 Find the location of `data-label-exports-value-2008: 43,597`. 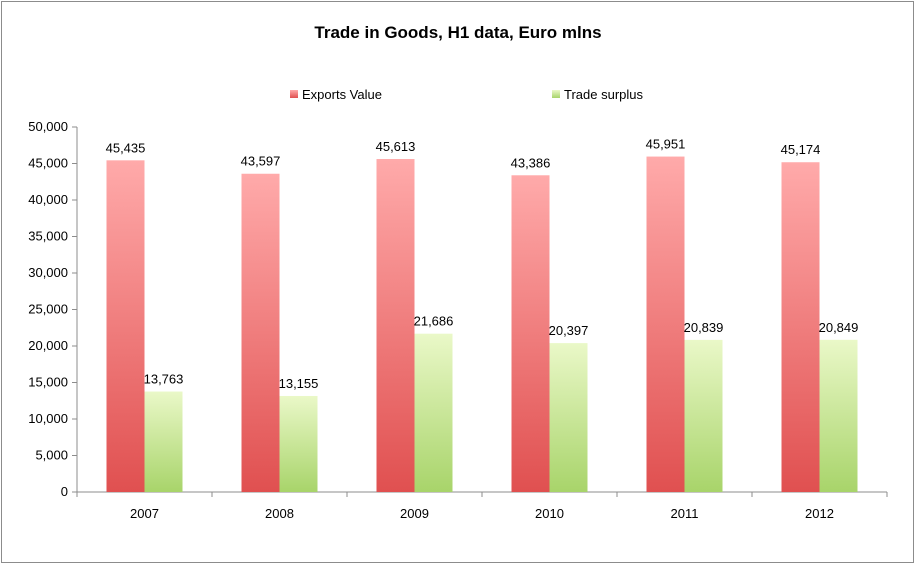

data-label-exports-value-2008: 43,597 is located at coordinates (261, 161).